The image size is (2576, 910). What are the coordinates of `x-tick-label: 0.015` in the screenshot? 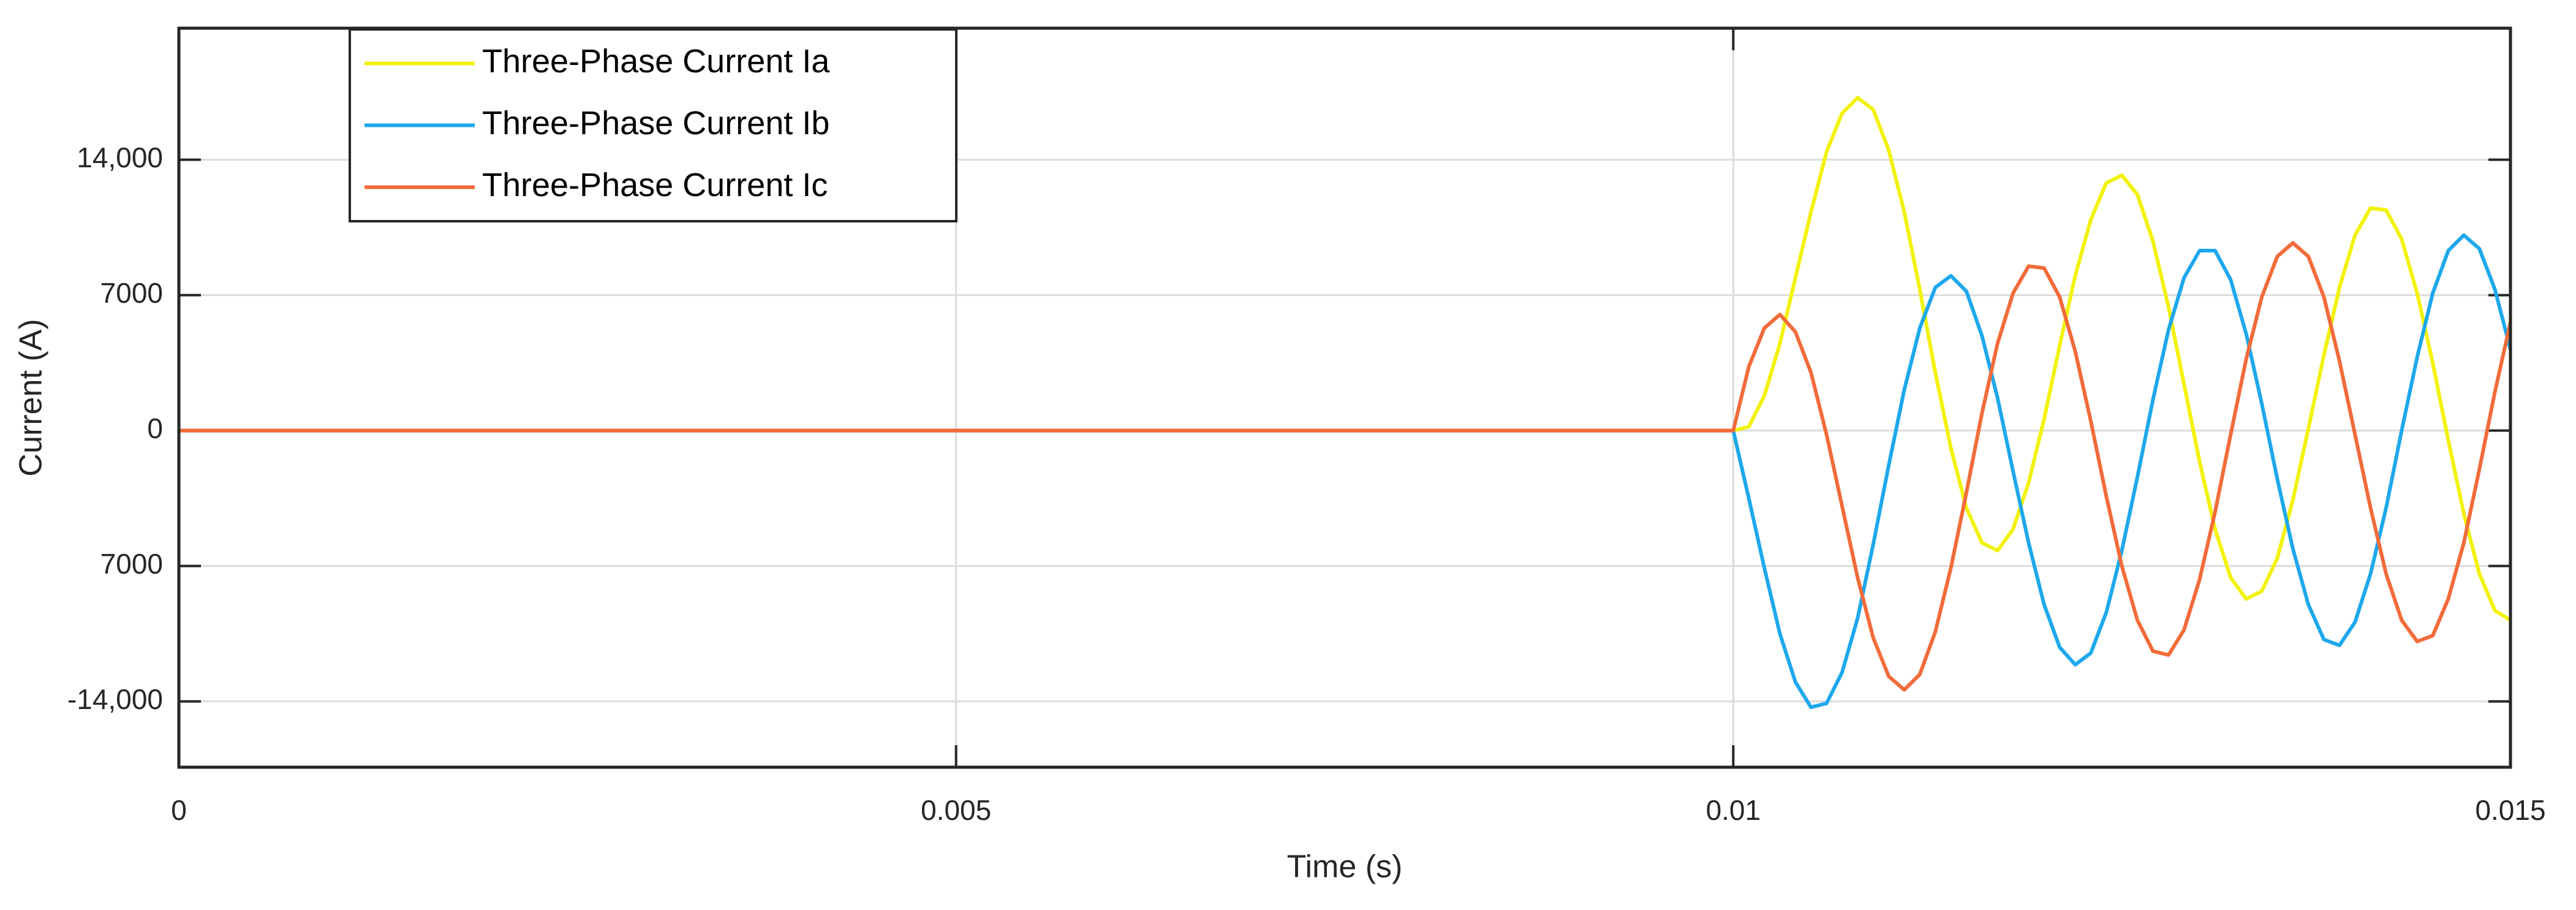 It's located at (2510, 810).